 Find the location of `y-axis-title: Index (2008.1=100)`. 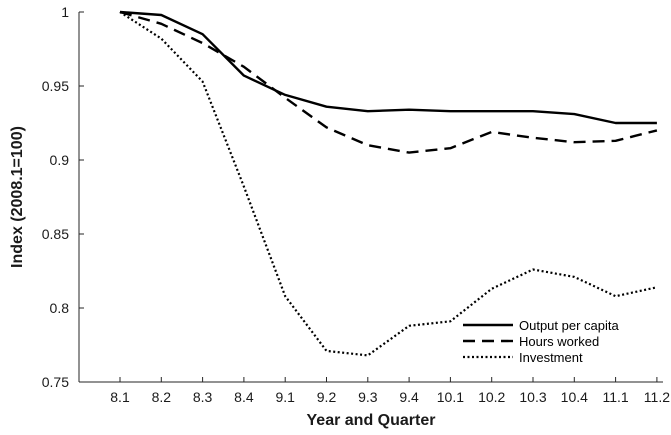

y-axis-title: Index (2008.1=100) is located at coordinates (17, 197).